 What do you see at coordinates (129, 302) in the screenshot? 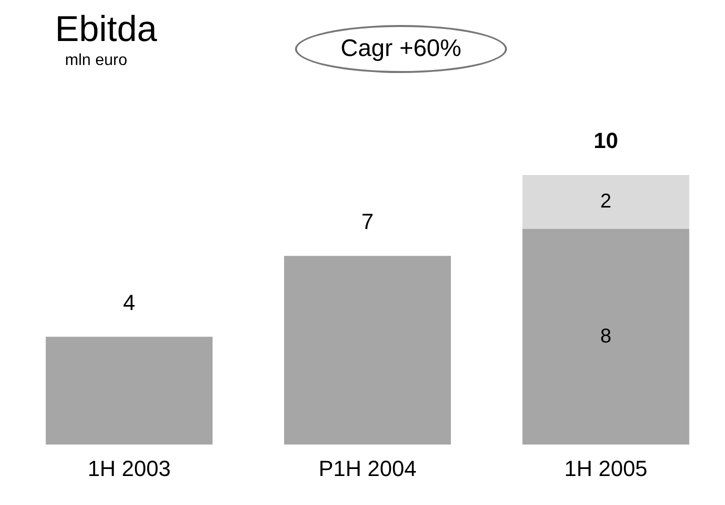
I see `total-label: 4` at bounding box center [129, 302].